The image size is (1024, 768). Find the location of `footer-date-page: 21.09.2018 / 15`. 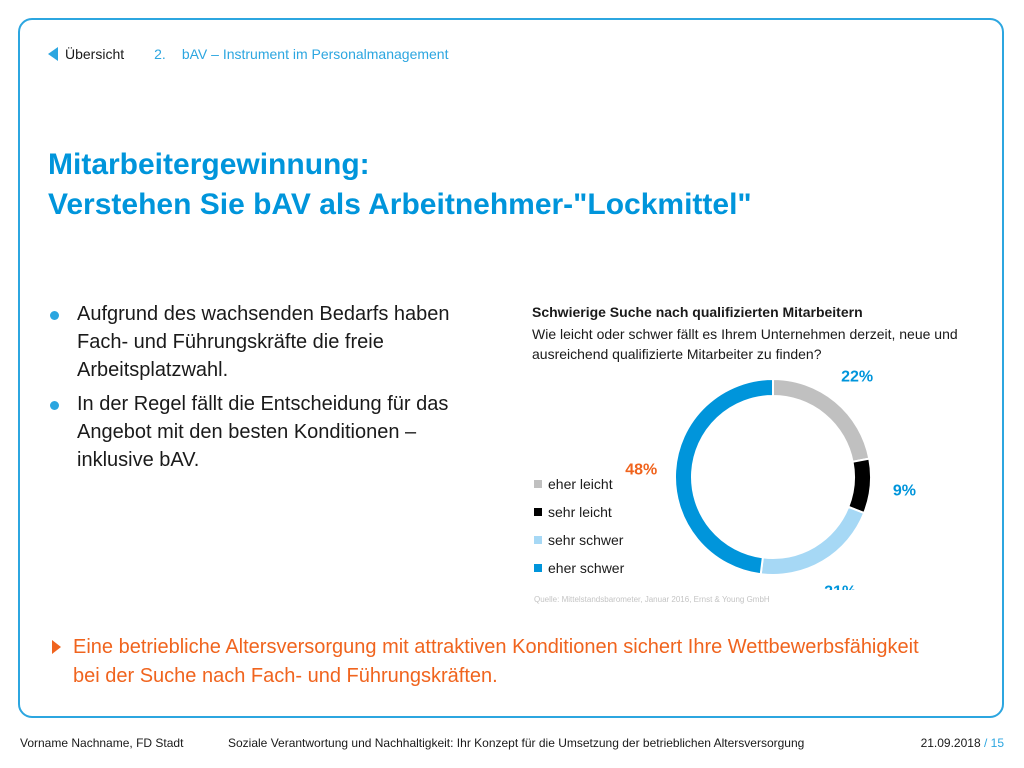

footer-date-page: 21.09.2018 / 15 is located at coordinates (962, 743).